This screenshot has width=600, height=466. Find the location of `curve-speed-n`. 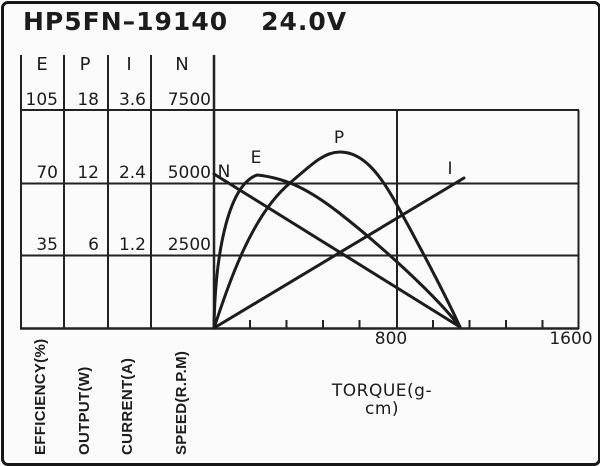

curve-speed-n is located at coordinates (337, 250).